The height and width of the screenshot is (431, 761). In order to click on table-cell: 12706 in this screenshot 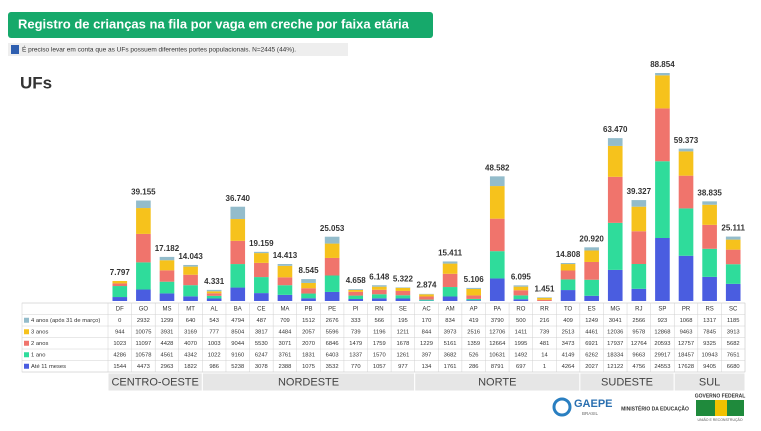, I will do `click(497, 332)`.